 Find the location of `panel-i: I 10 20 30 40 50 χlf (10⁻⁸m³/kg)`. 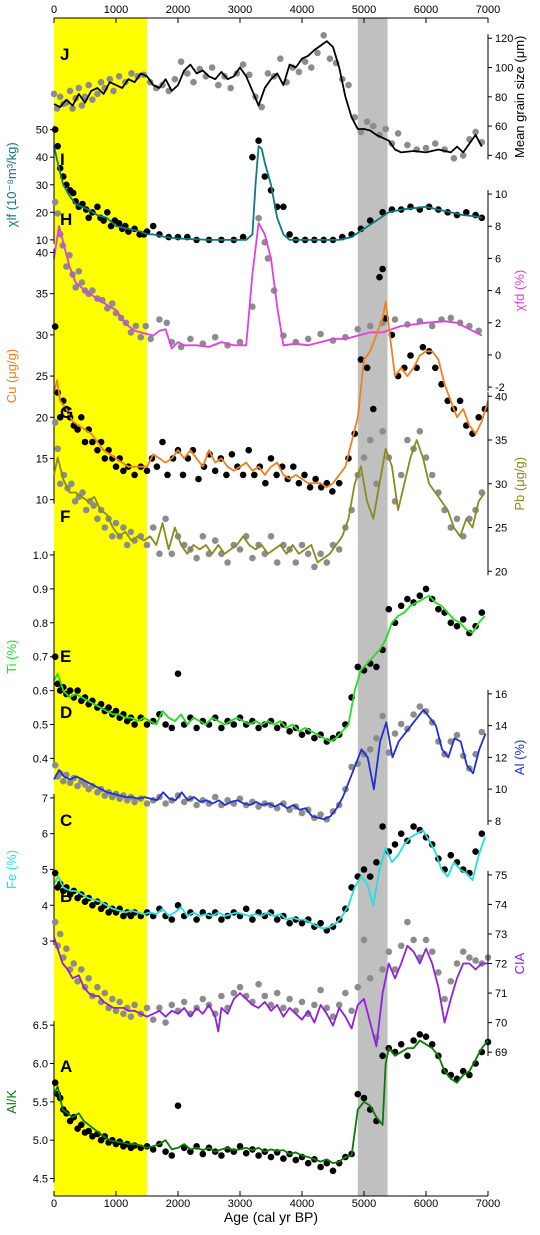

panel-i: I 10 20 30 40 50 χlf (10⁻⁸m³/kg) is located at coordinates (245, 186).